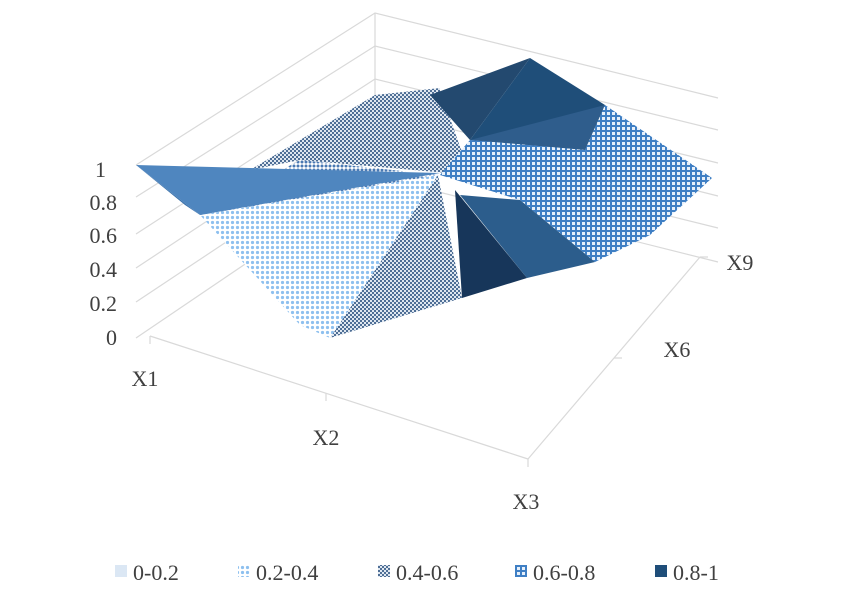  I want to click on legend-label-0.8-1: 0.8-1, so click(696, 572).